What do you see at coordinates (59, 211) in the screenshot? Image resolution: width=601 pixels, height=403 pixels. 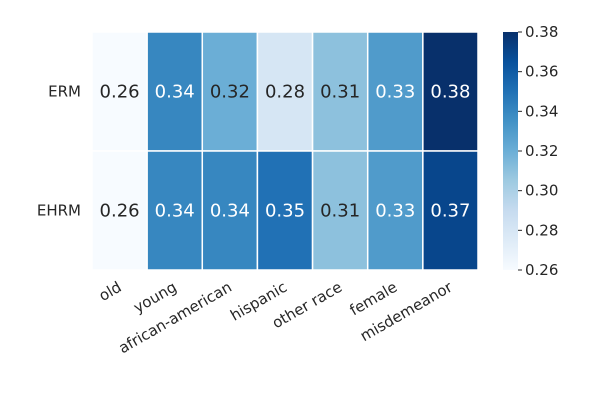 I see `row-label: EHRM` at bounding box center [59, 211].